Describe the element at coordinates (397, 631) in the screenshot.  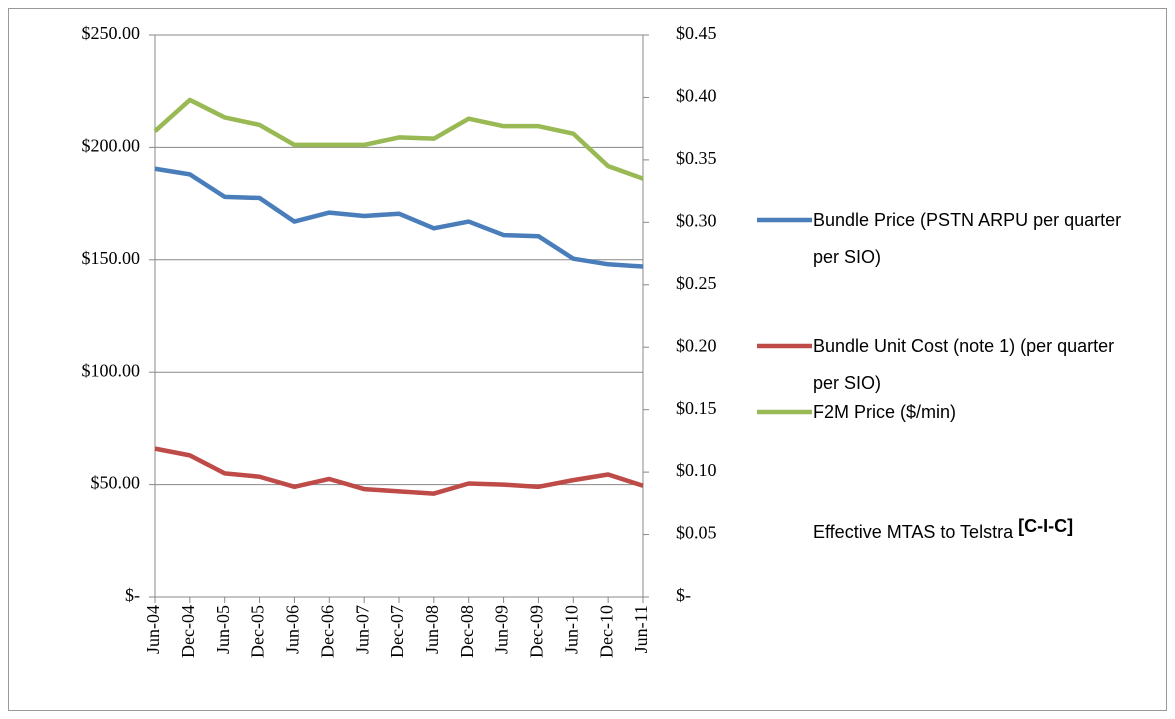
I see `x-tick-label: Dec-07` at that location.